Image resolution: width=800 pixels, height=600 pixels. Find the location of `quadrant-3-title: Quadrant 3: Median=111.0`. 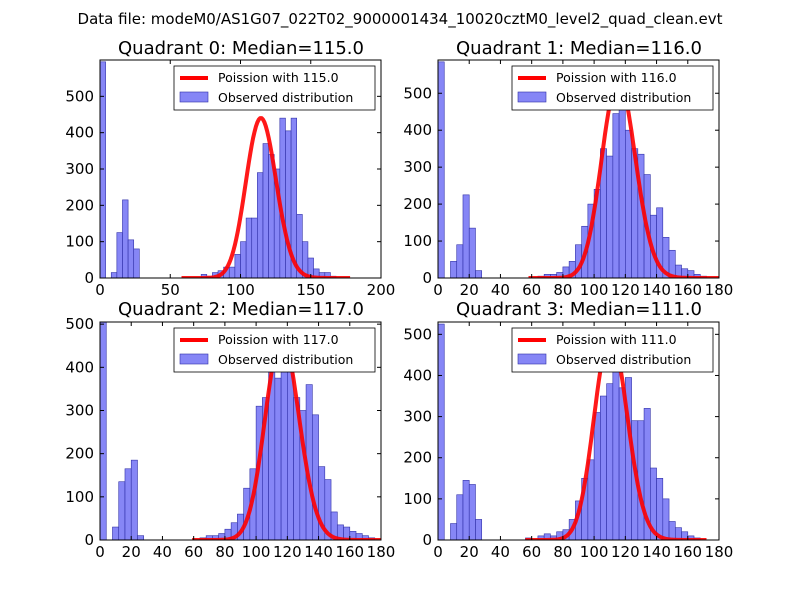

quadrant-3-title: Quadrant 3: Median=111.0 is located at coordinates (579, 309).